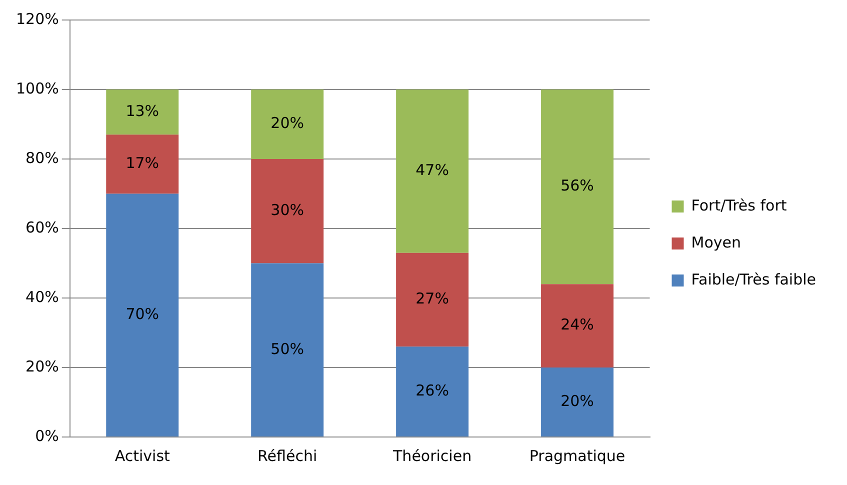 The image size is (847, 485). I want to click on data-label: 30%, so click(287, 210).